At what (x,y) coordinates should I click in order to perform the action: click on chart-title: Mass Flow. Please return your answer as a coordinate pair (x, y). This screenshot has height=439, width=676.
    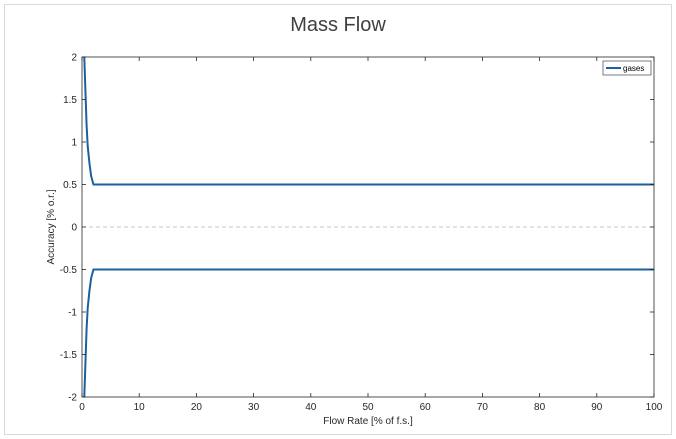
    Looking at the image, I should click on (338, 25).